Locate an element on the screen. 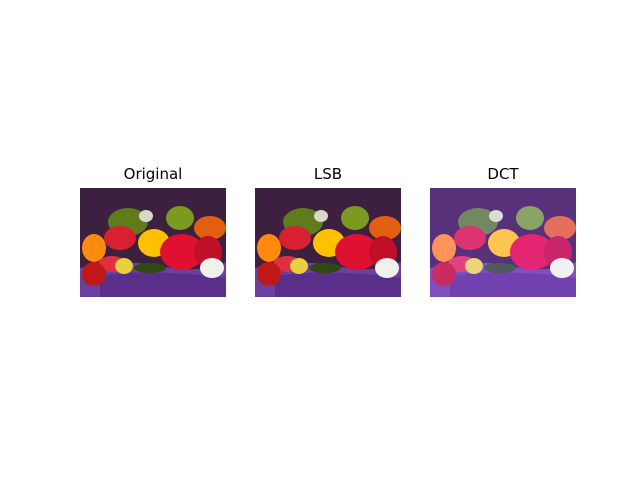  panel-dct: DCT is located at coordinates (503, 230).